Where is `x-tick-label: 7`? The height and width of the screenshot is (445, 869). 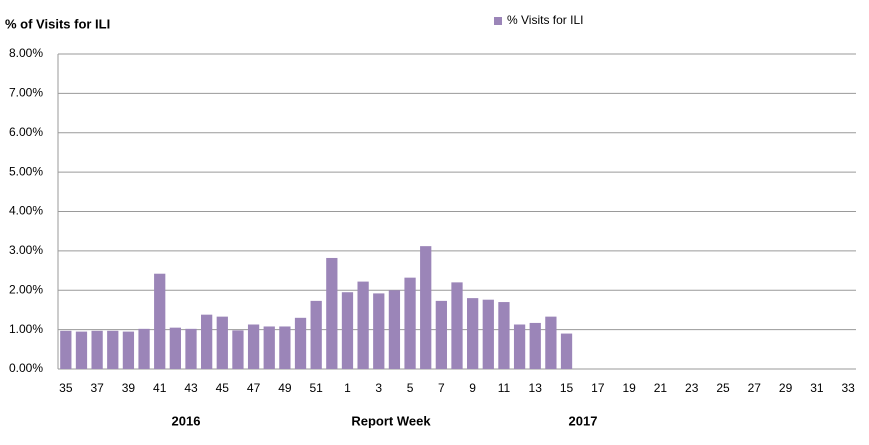
x-tick-label: 7 is located at coordinates (441, 388).